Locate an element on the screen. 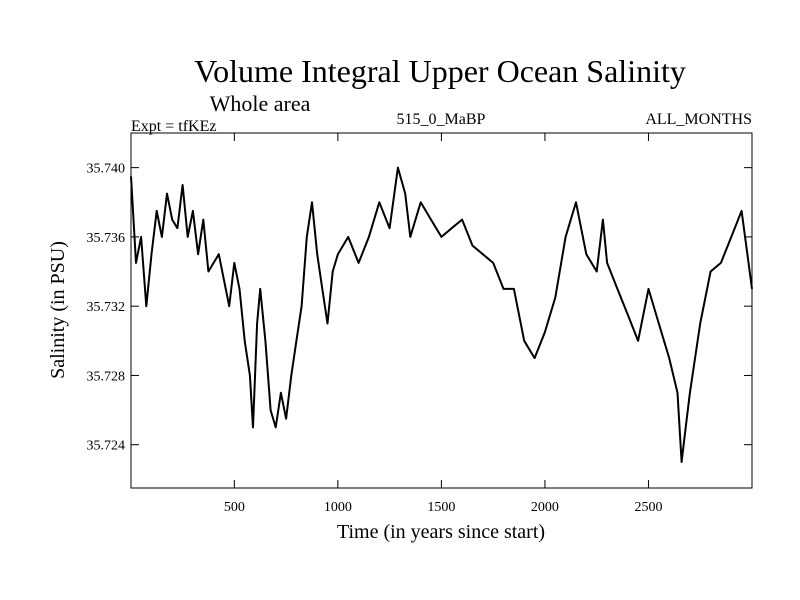  y-tick-label: 35.736 is located at coordinates (106, 238).